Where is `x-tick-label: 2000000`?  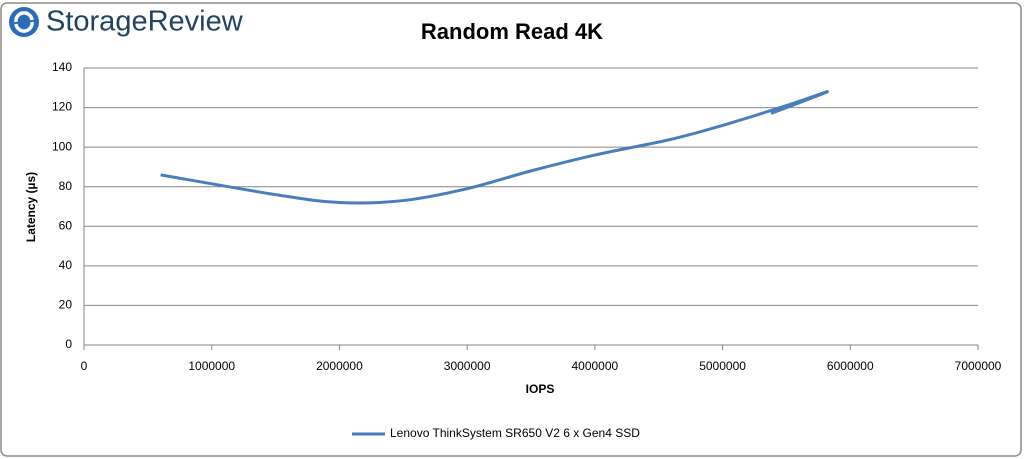
x-tick-label: 2000000 is located at coordinates (339, 366).